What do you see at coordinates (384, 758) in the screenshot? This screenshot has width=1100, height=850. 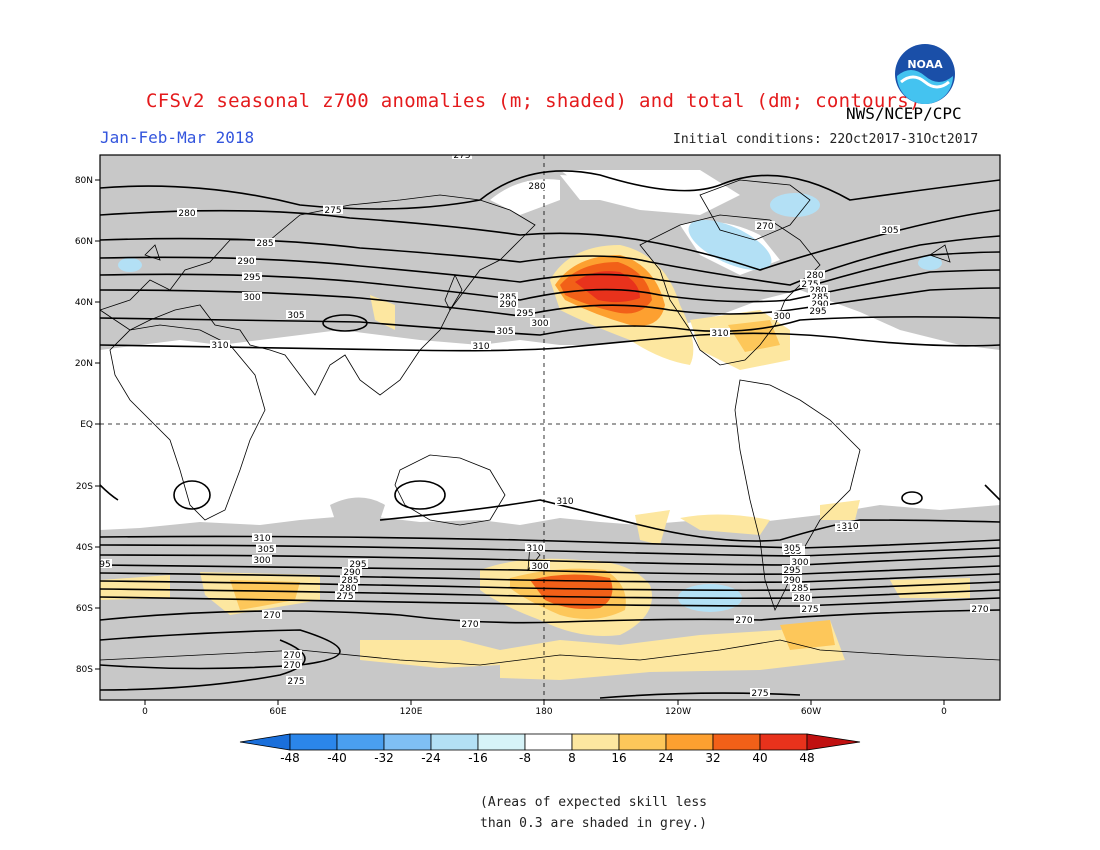 I see `colorbar-label: -32` at bounding box center [384, 758].